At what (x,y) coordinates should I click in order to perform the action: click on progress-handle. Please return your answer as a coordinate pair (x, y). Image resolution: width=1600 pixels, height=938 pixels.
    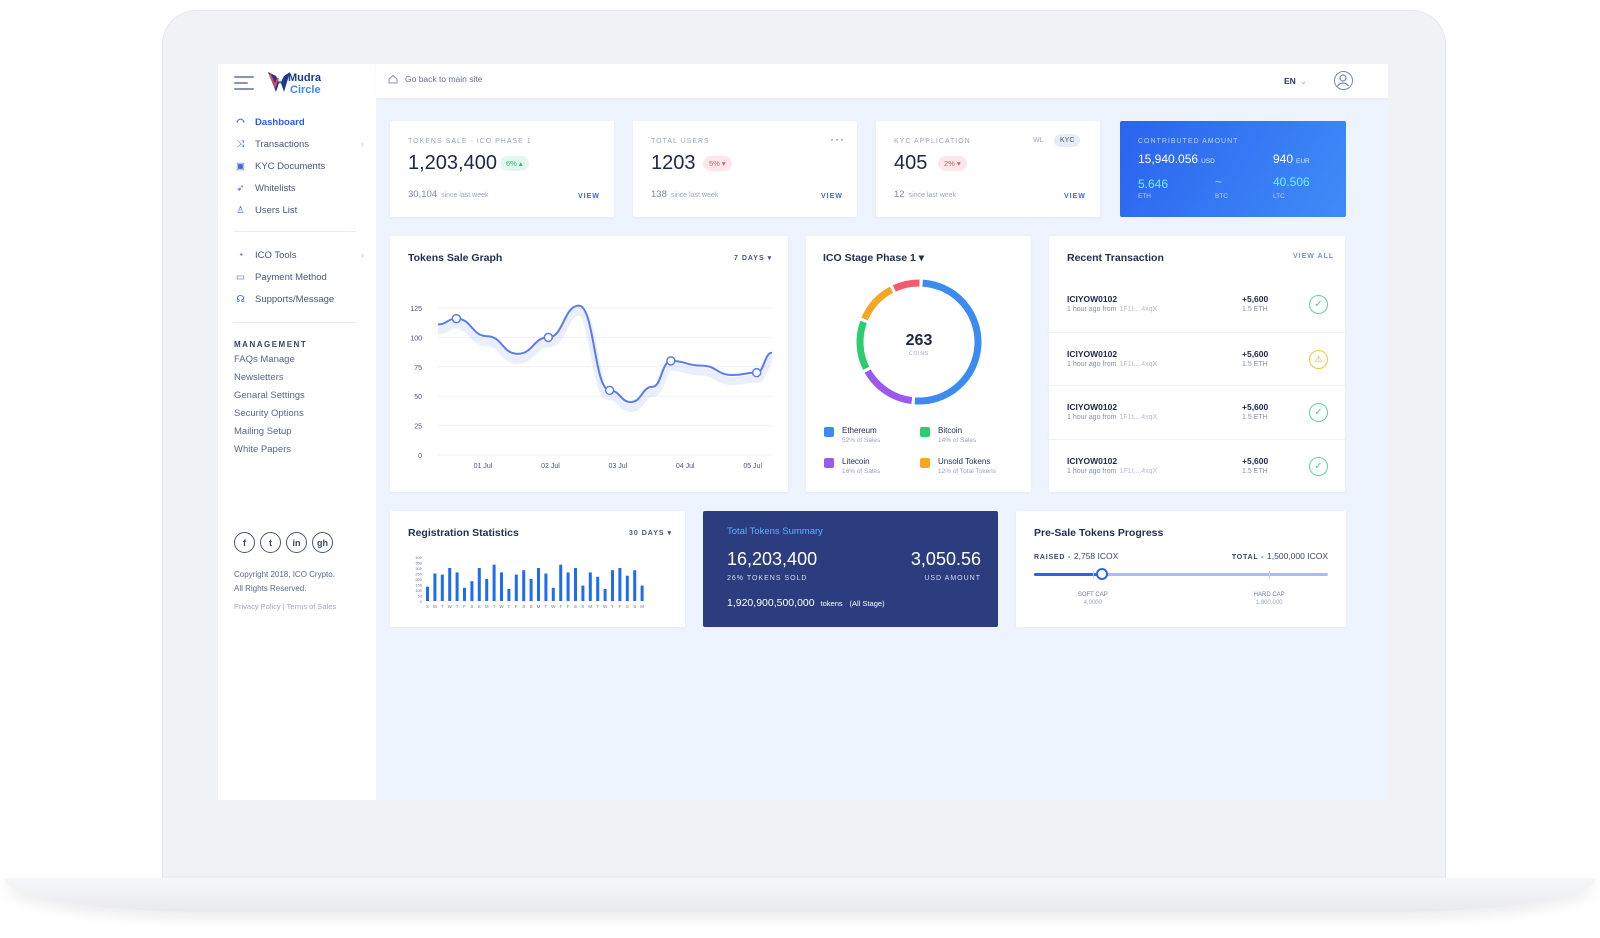
    Looking at the image, I should click on (1101, 574).